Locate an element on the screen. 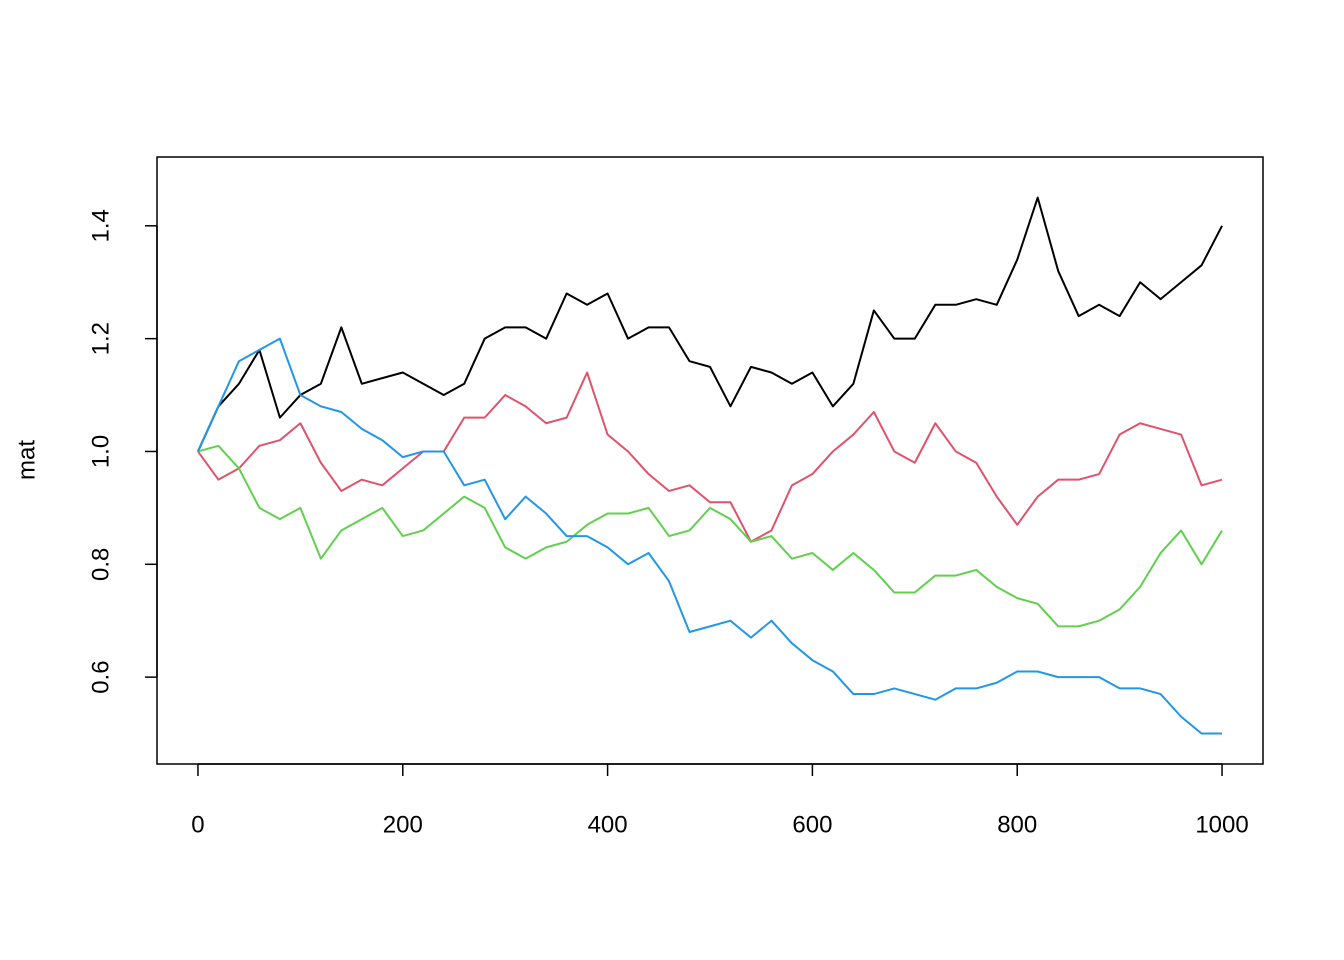  y-tick-label: 1.0 is located at coordinates (100, 451).